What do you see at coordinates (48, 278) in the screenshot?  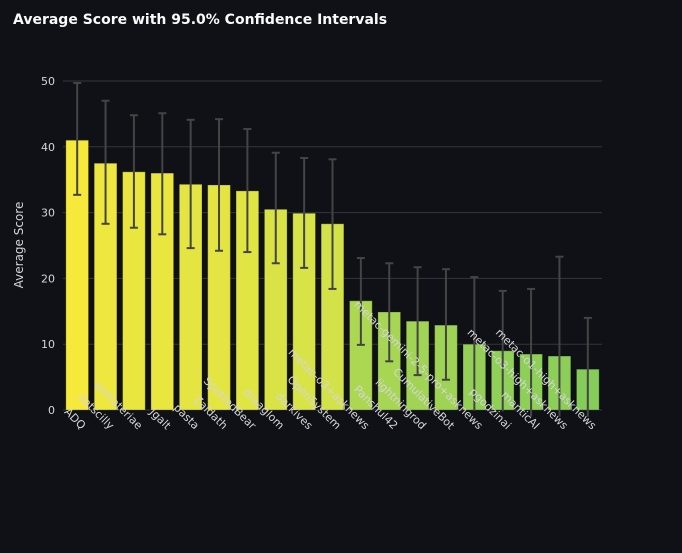 I see `y-tick-label: 20` at bounding box center [48, 278].